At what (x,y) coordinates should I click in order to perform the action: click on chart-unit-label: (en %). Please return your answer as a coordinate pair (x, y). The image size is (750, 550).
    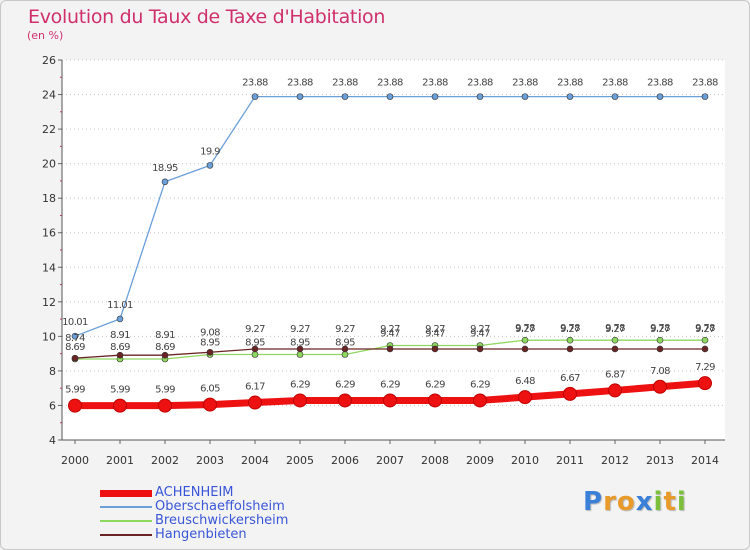
    Looking at the image, I should click on (45, 35).